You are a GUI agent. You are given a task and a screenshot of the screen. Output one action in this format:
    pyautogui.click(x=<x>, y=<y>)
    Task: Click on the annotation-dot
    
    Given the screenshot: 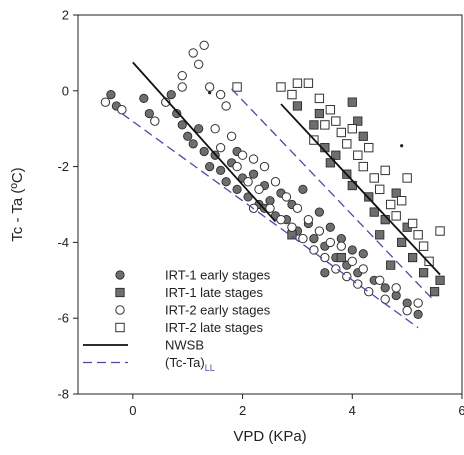 What is the action you would take?
    pyautogui.click(x=402, y=146)
    